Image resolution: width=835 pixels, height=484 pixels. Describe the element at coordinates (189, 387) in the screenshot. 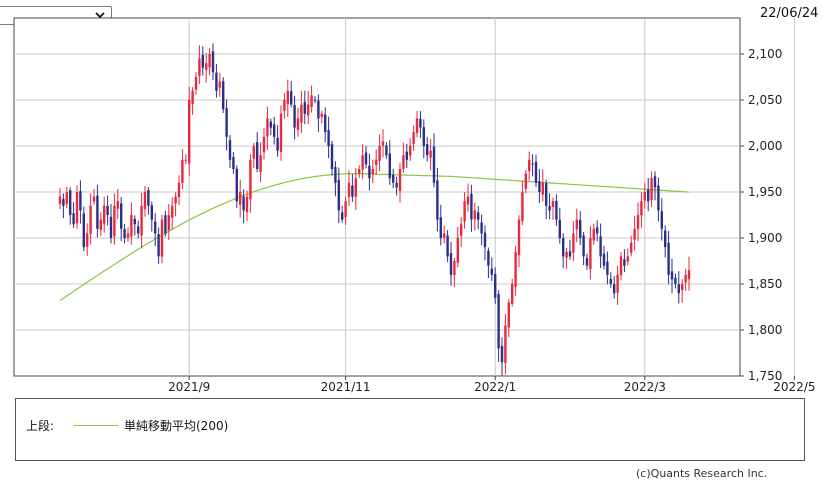

I see `x-tick-label: 2021/9` at that location.